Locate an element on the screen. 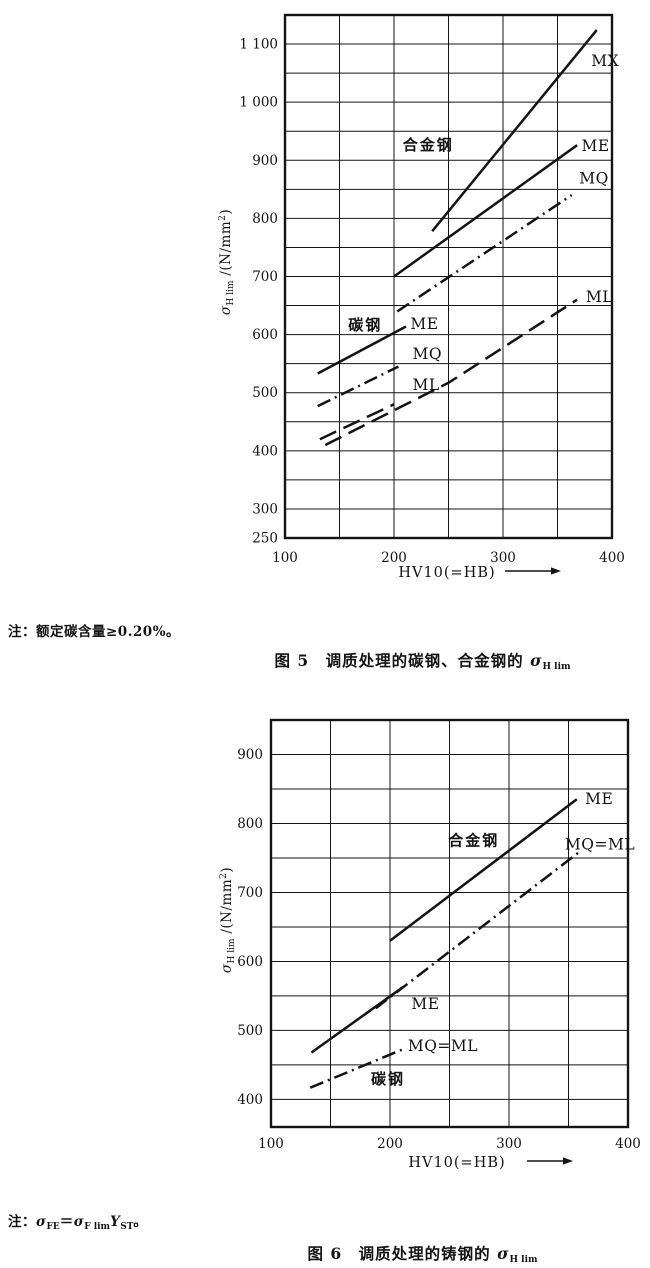  figure5-y-axis-title: σH lim /(N/mm2) is located at coordinates (227, 262).